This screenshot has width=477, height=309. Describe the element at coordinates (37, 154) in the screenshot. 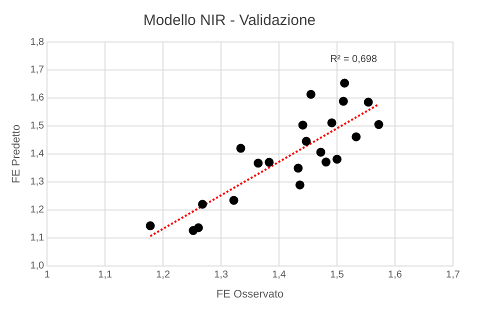

I see `y-tick-label: 1,4` at that location.